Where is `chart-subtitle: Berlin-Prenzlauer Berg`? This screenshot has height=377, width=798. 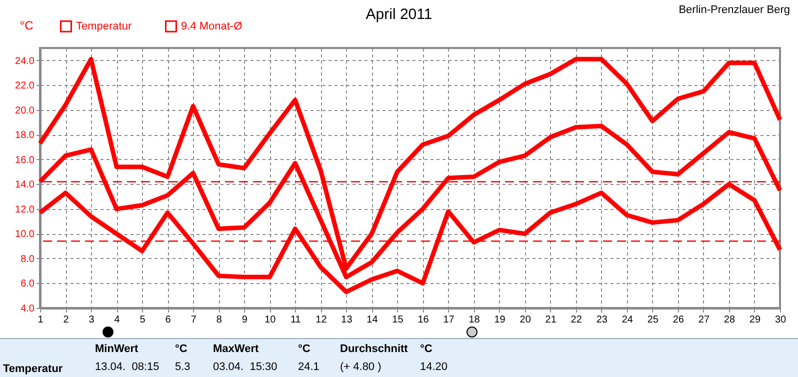
chart-subtitle: Berlin-Prenzlauer Berg is located at coordinates (734, 10).